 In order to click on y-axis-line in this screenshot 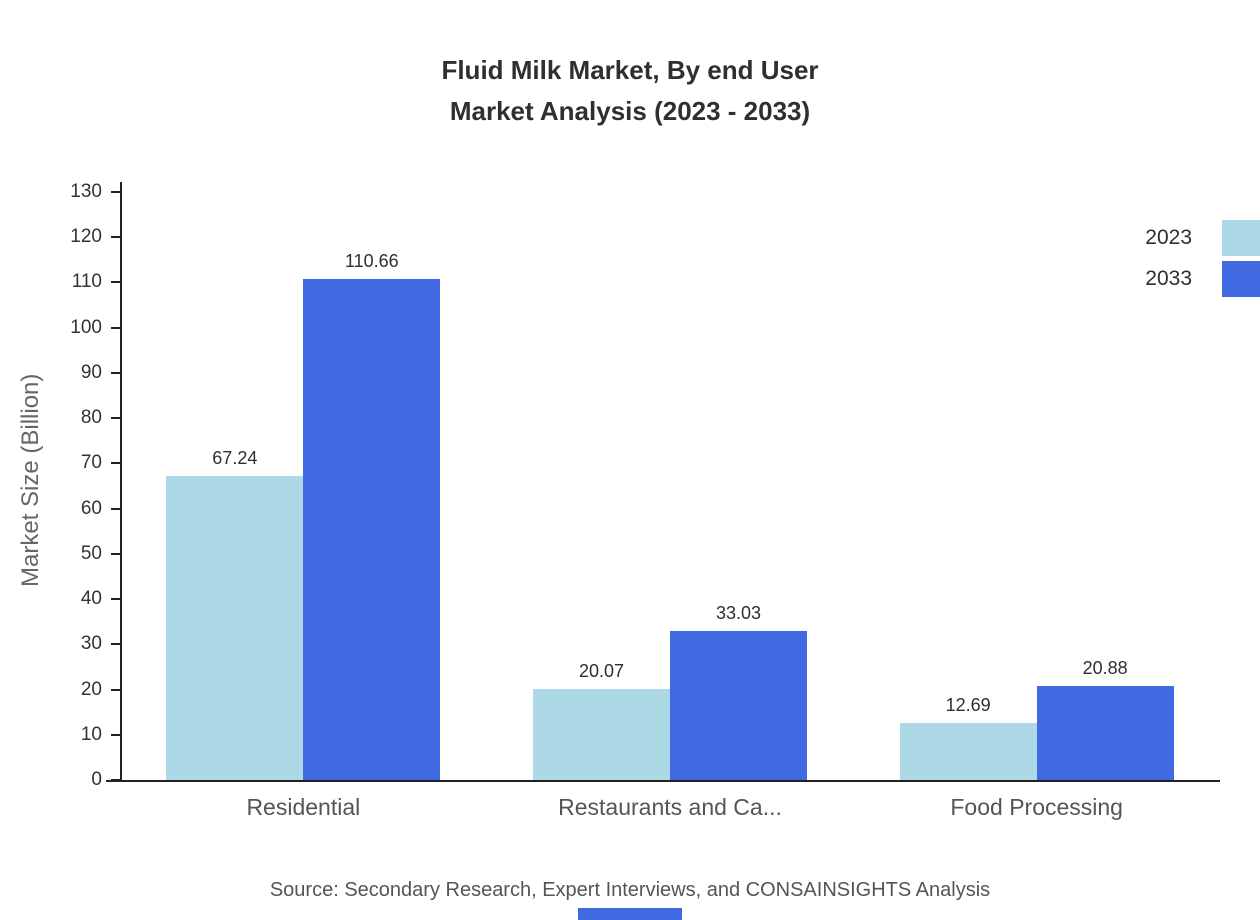, I will do `click(121, 481)`.